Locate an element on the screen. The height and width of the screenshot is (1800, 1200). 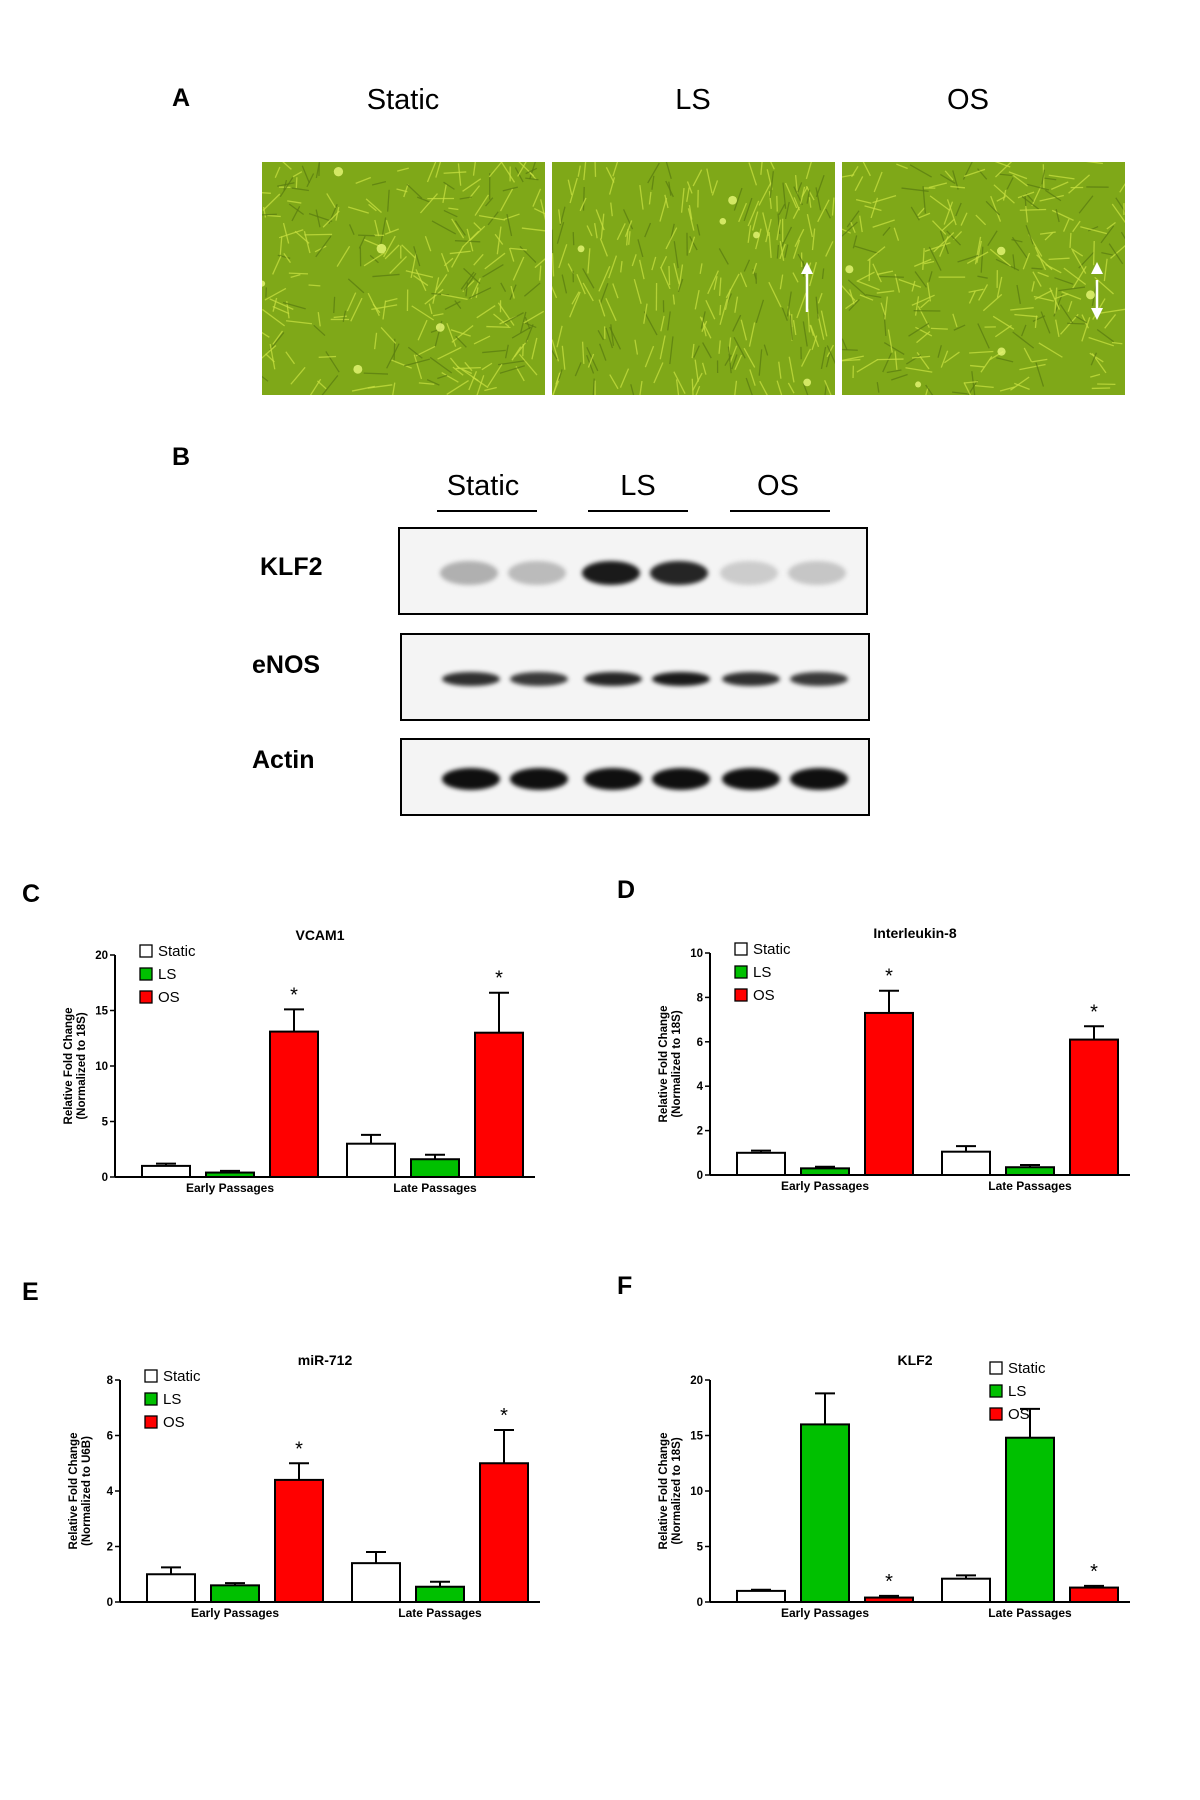
micrograph-static is located at coordinates (403, 278).